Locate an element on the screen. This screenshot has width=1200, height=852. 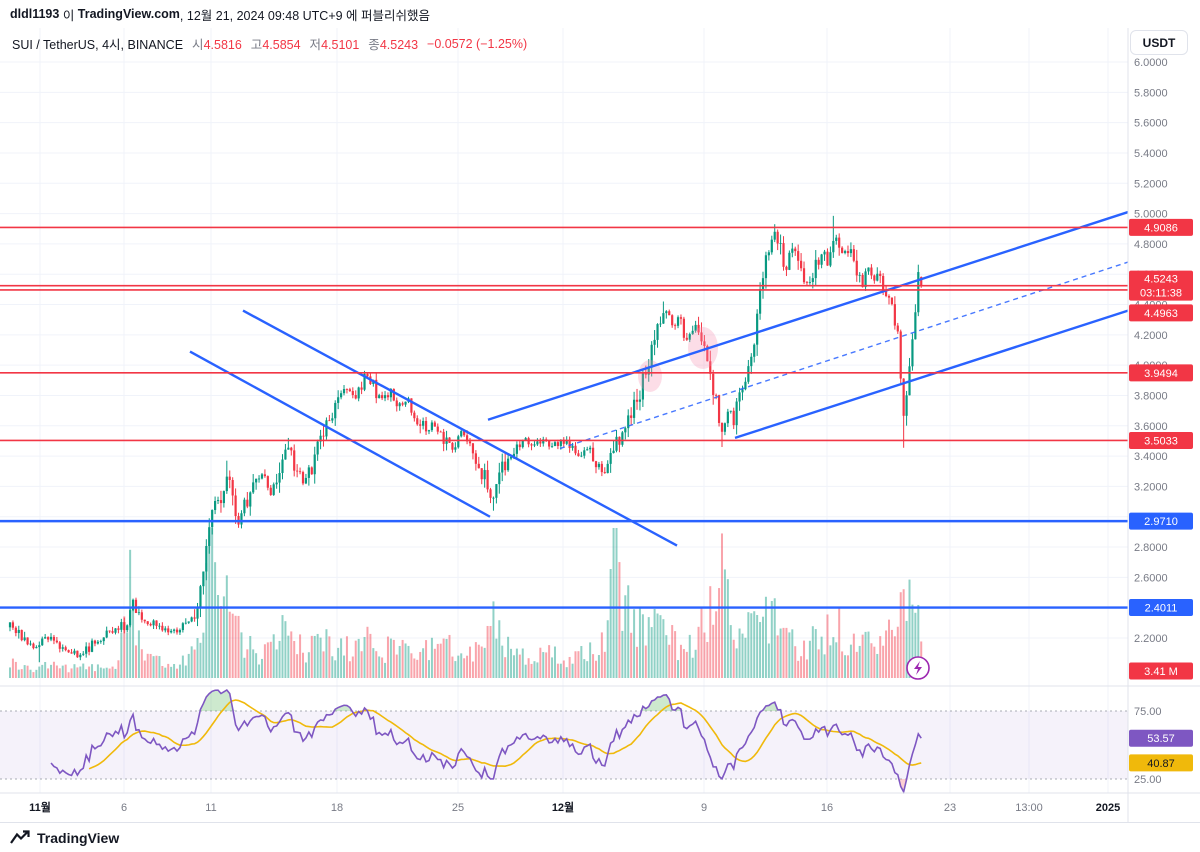
svg-text: 03:11:38 is located at coordinates (1161, 294).